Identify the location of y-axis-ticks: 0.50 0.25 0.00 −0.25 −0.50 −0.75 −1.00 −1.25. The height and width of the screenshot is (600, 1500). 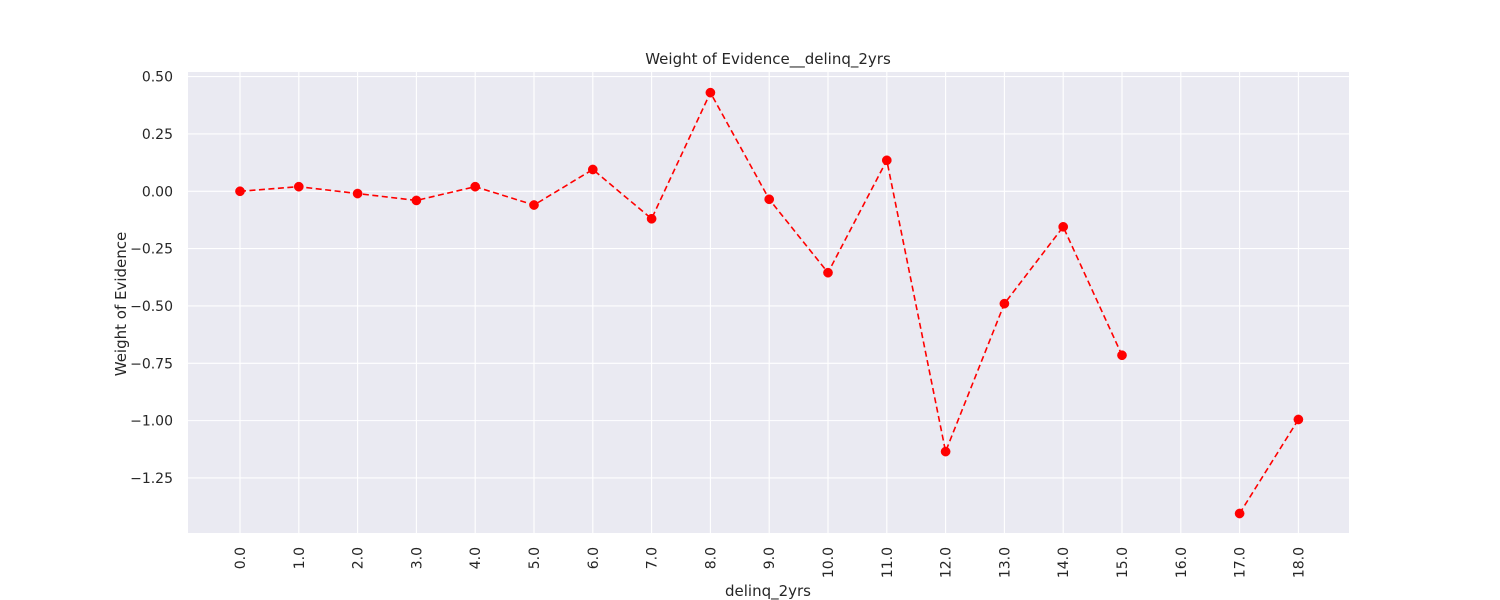
(151, 278).